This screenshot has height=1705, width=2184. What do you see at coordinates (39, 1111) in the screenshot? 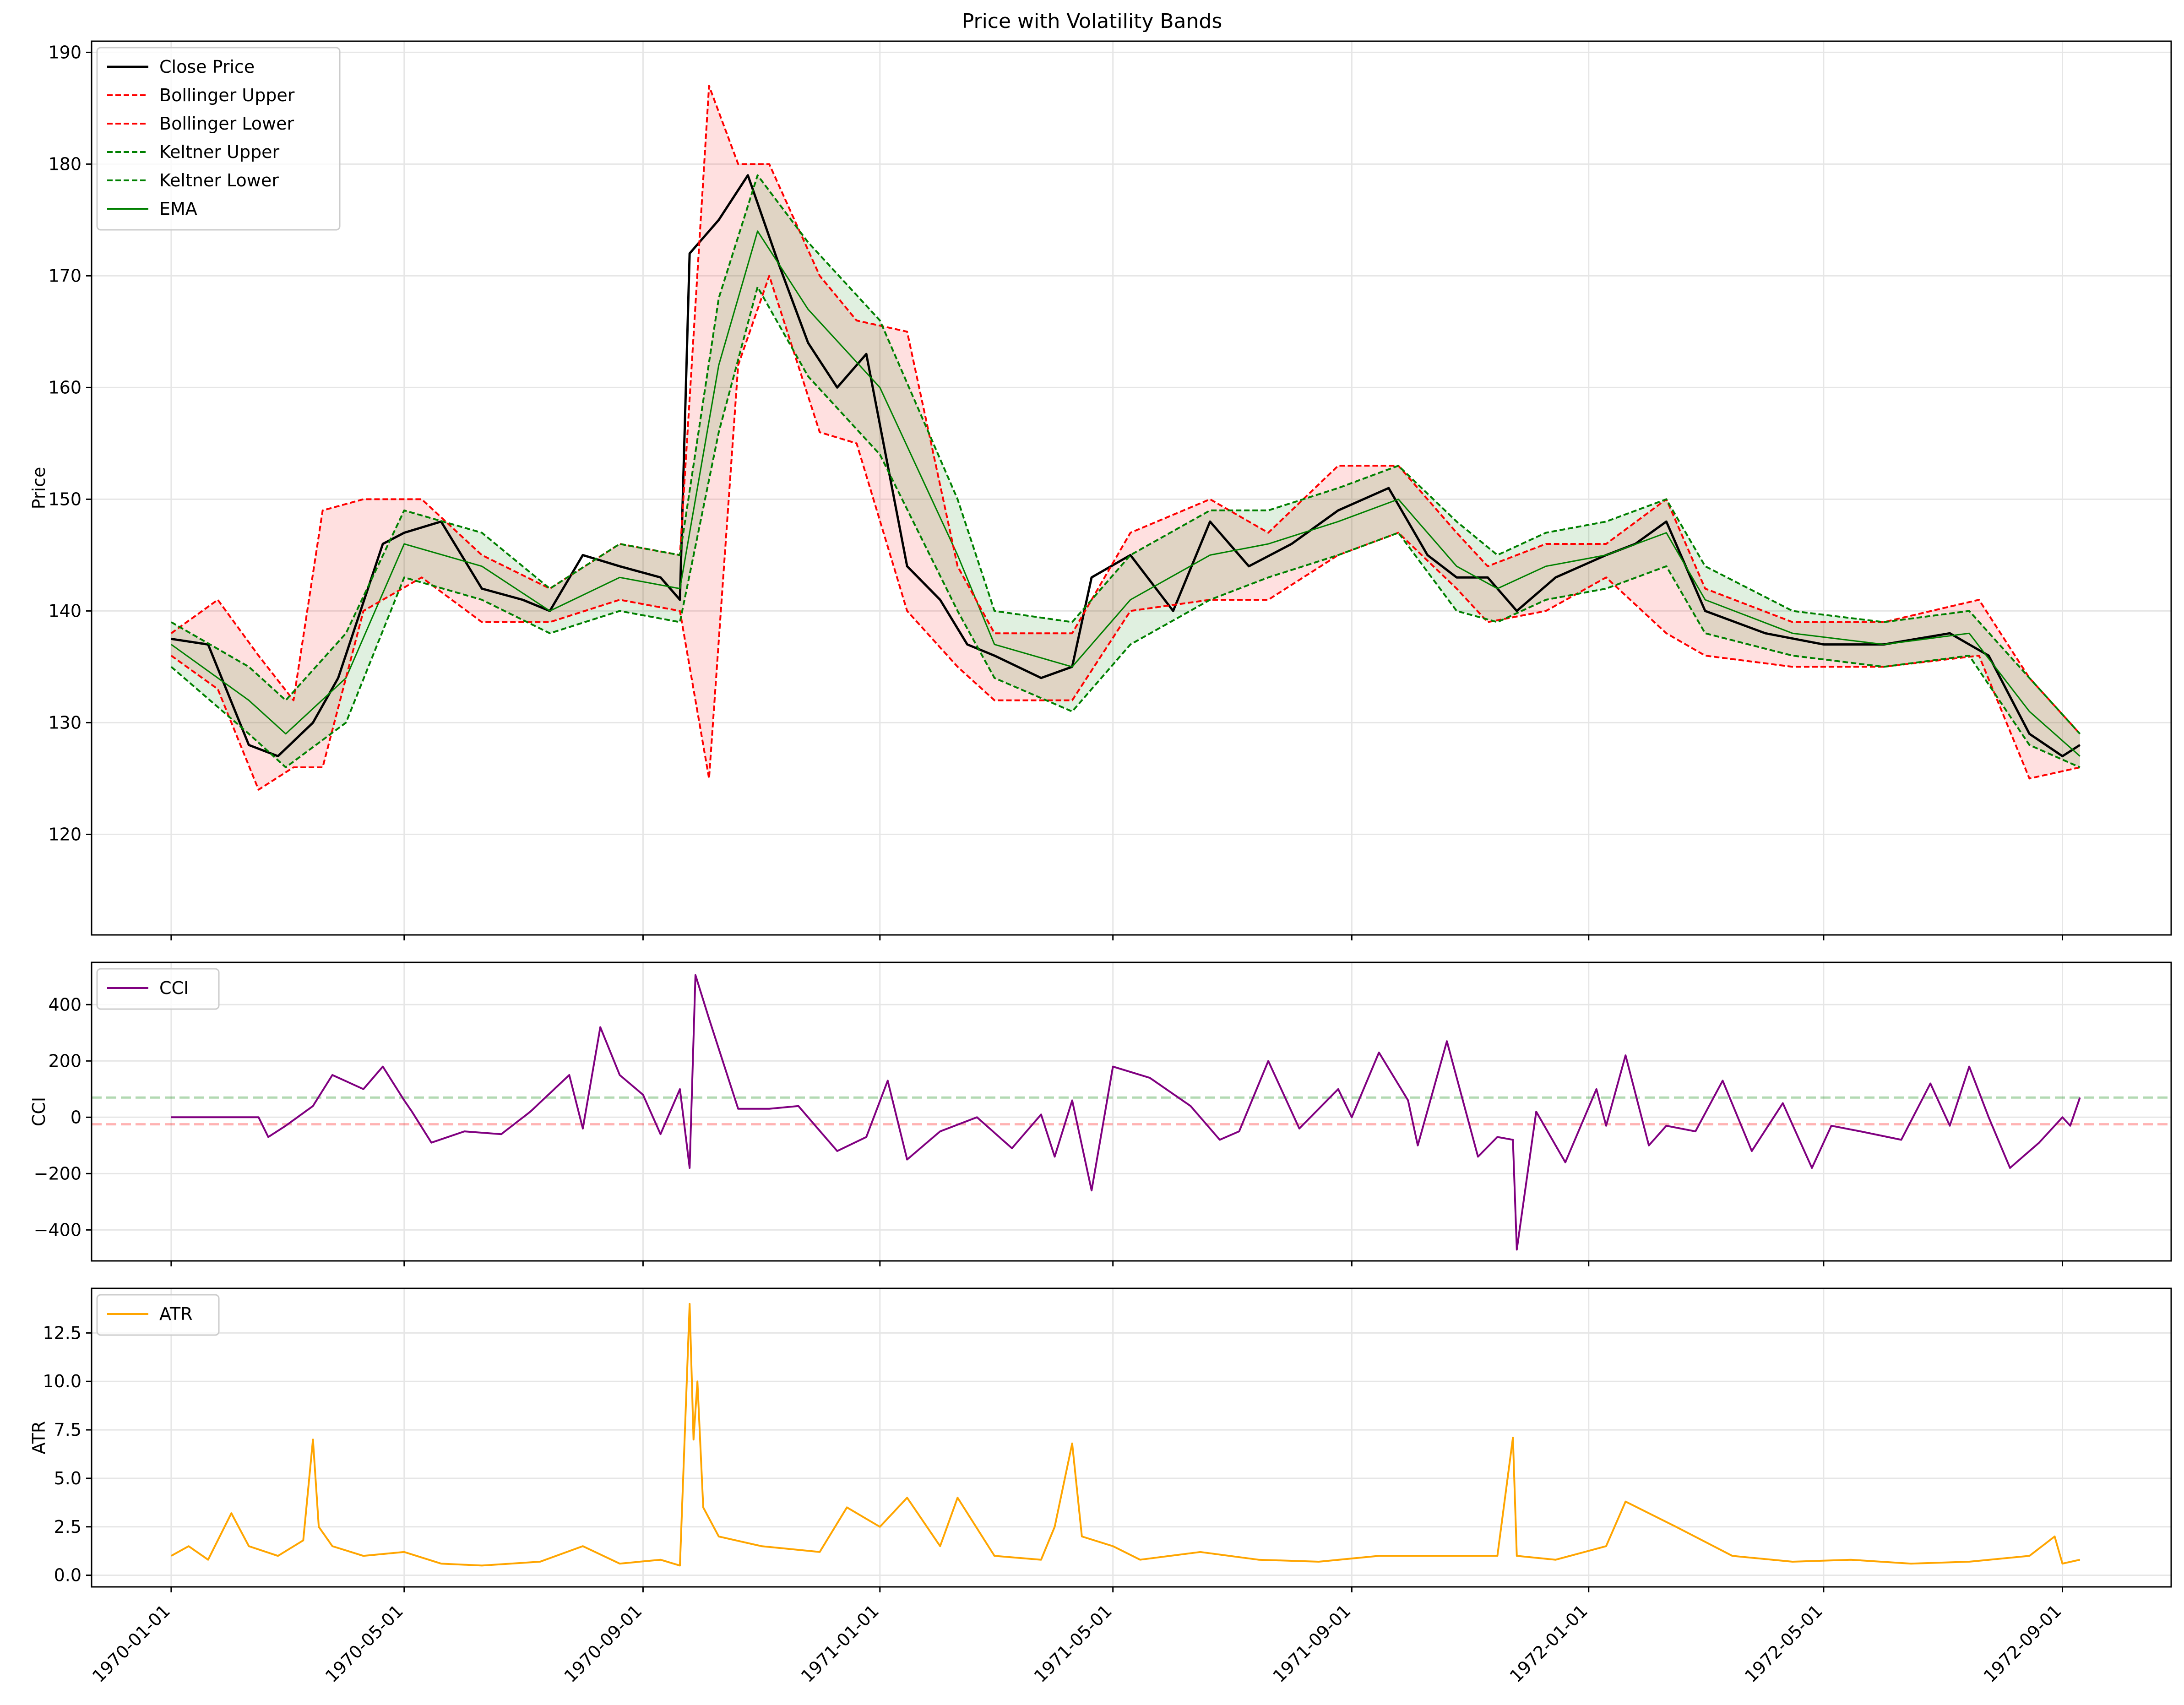
I see `cci-axis-label: CCI` at bounding box center [39, 1111].